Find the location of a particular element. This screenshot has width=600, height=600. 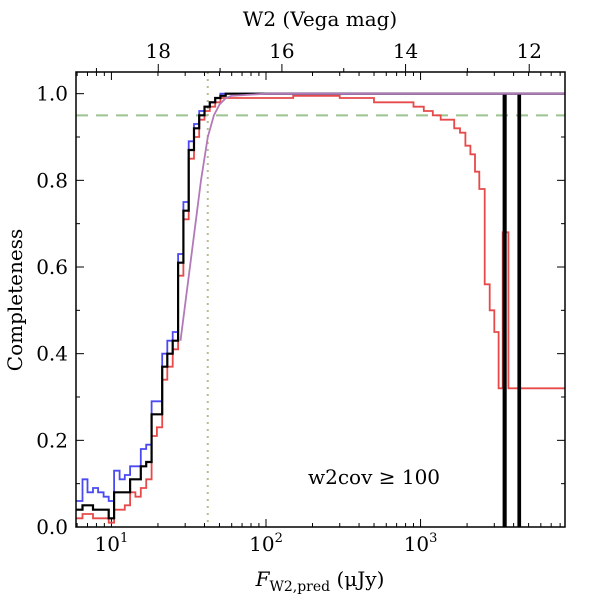

top-tick-label: 14 is located at coordinates (405, 51).